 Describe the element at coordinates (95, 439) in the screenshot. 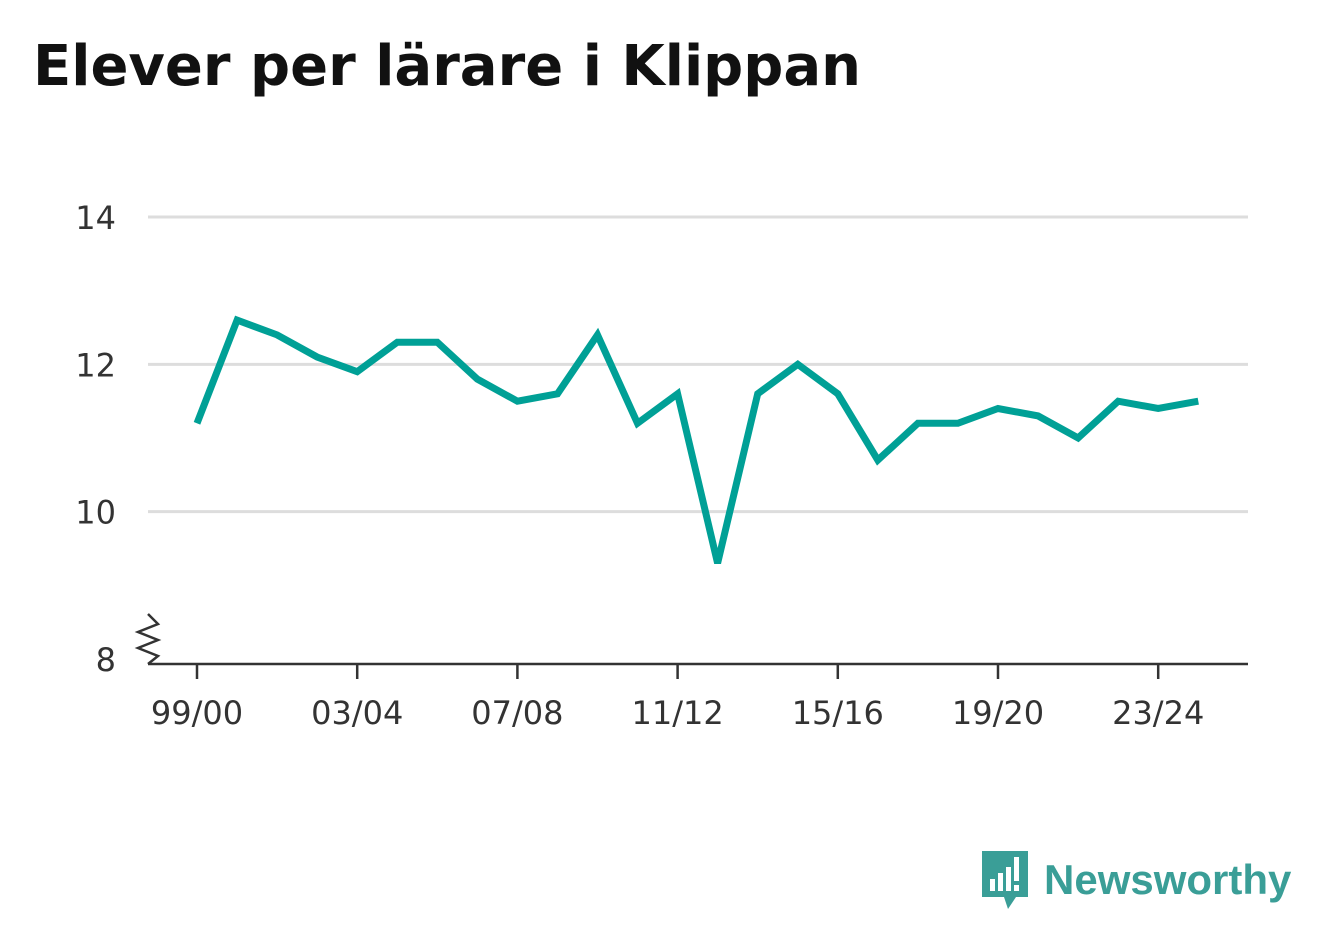

I see `y-axis-labels: 8 10 12 14` at that location.